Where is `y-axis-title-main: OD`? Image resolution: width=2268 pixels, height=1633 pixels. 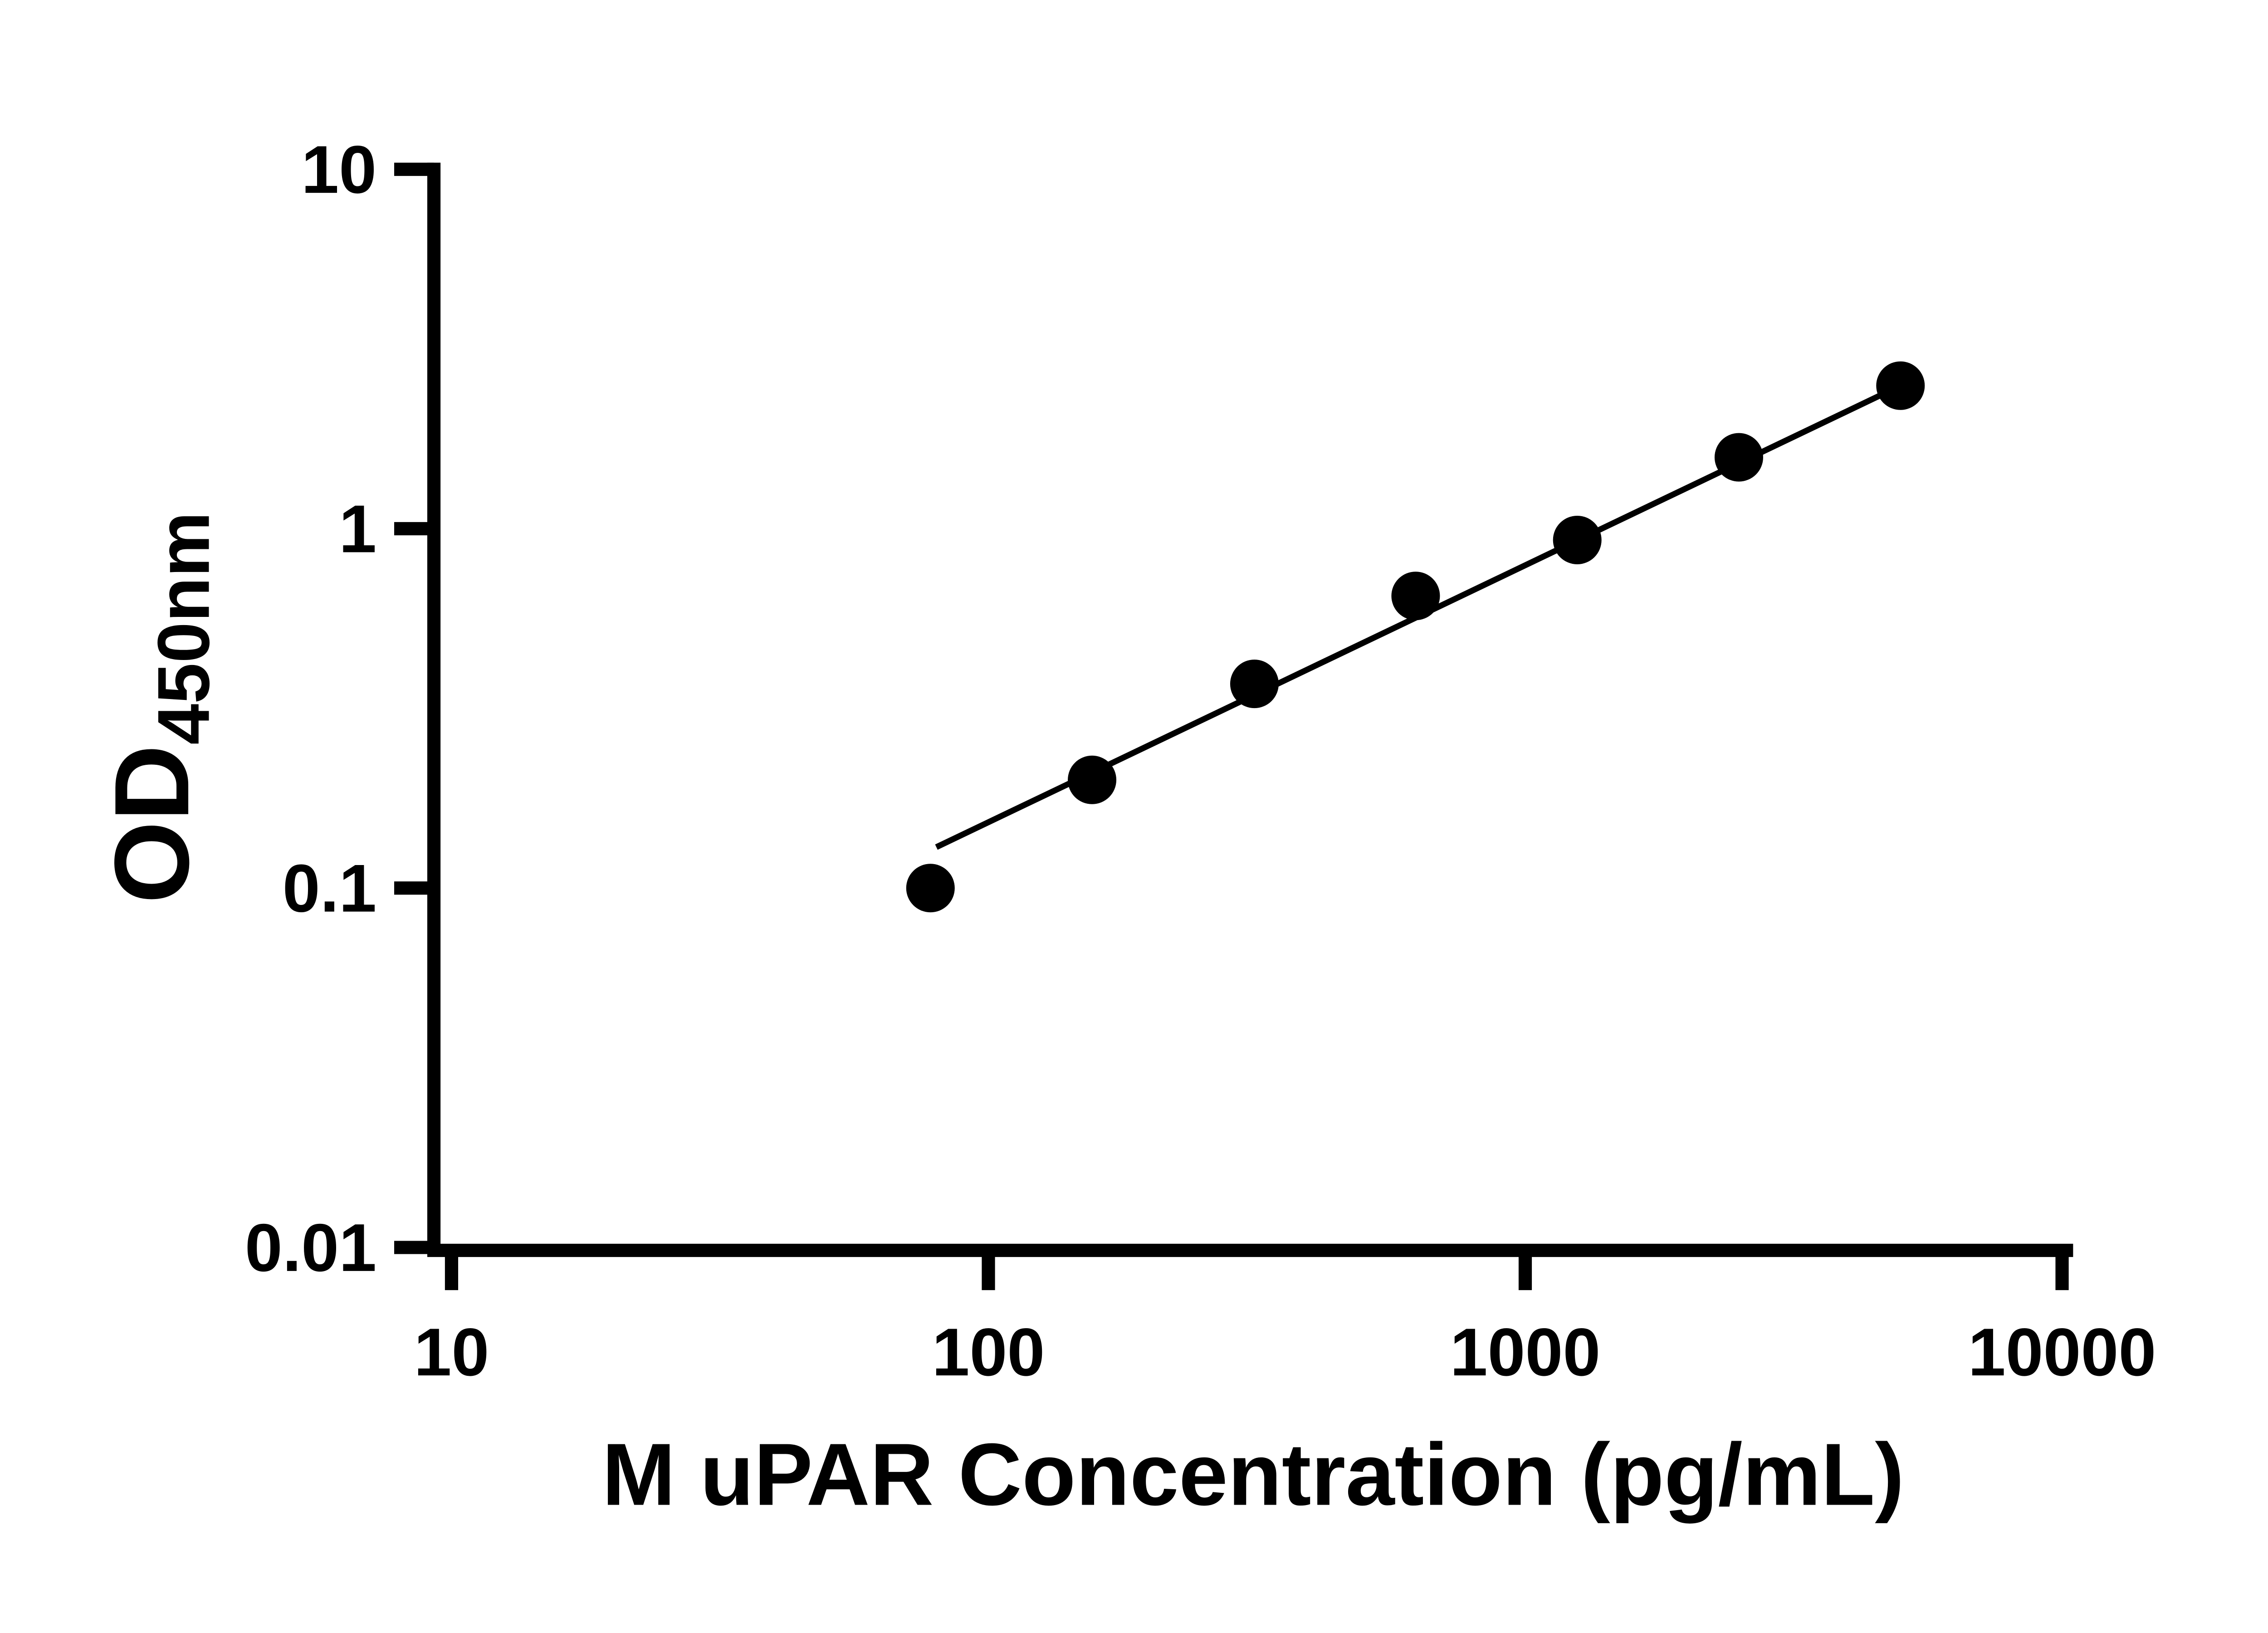 y-axis-title-main: OD is located at coordinates (152, 824).